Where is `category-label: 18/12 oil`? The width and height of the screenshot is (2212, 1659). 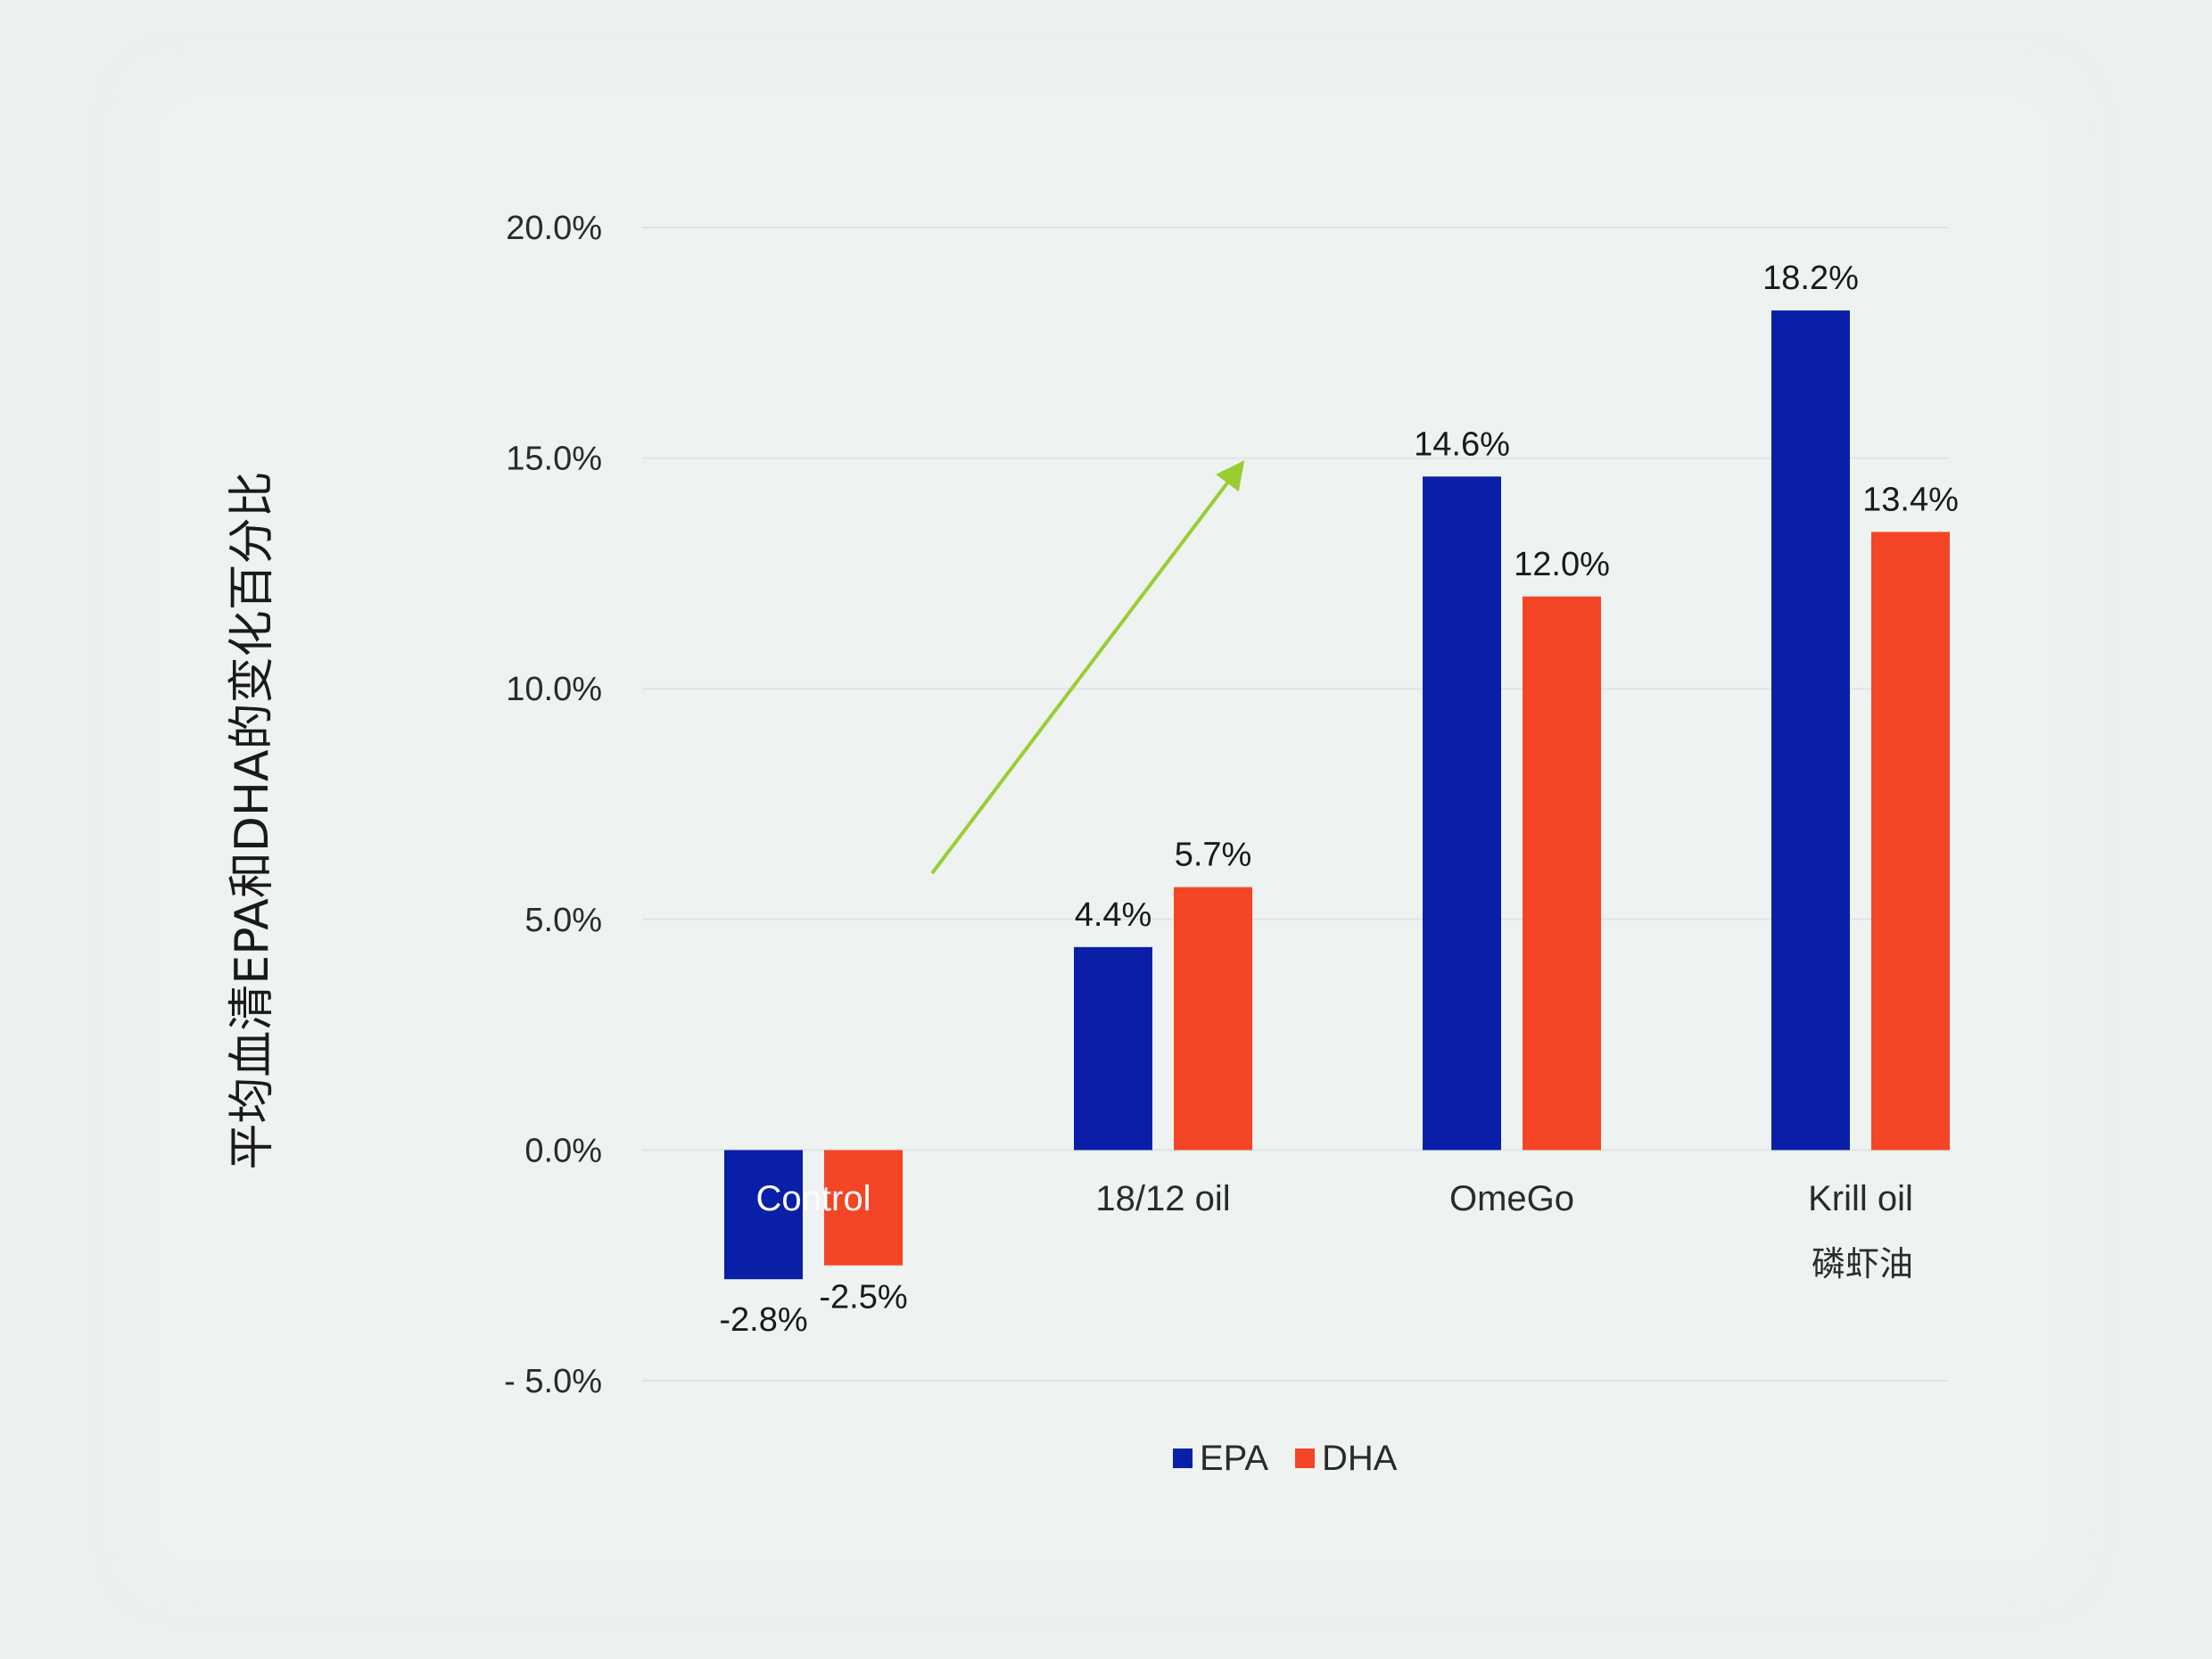 category-label: 18/12 oil is located at coordinates (1162, 1198).